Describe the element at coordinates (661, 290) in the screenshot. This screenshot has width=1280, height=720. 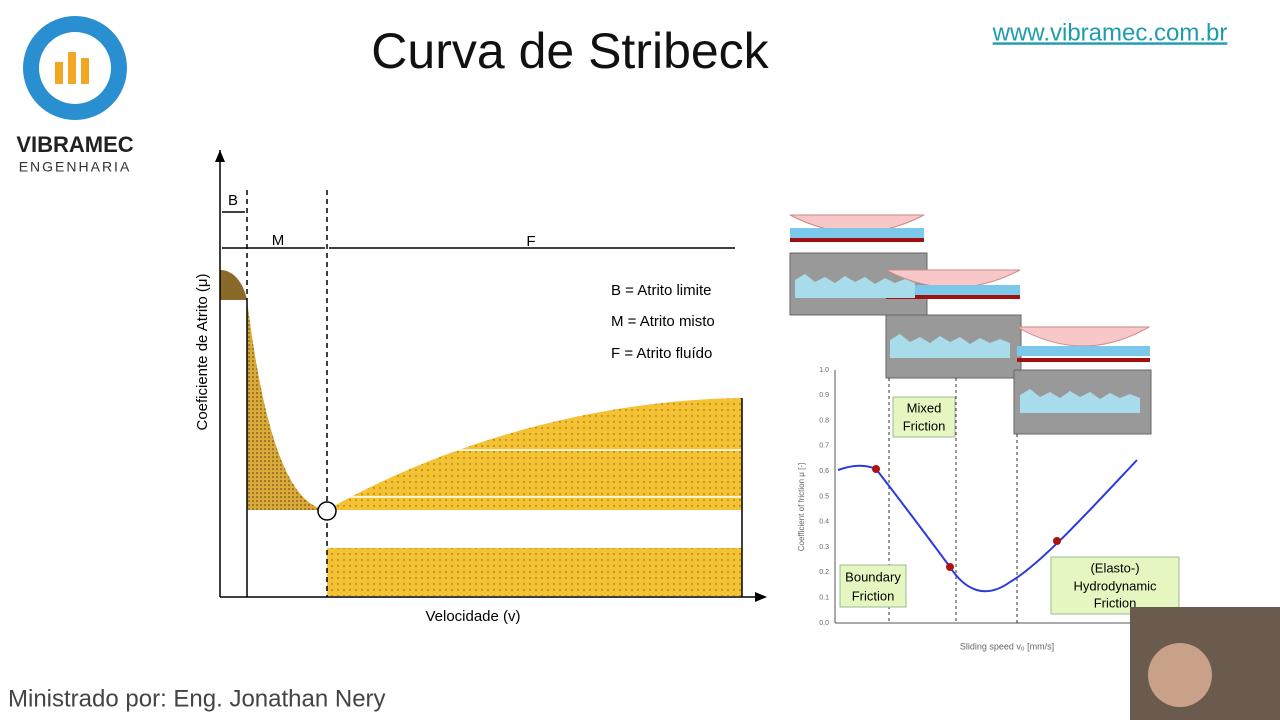
I see `legend-item: B = Atrito limite` at that location.